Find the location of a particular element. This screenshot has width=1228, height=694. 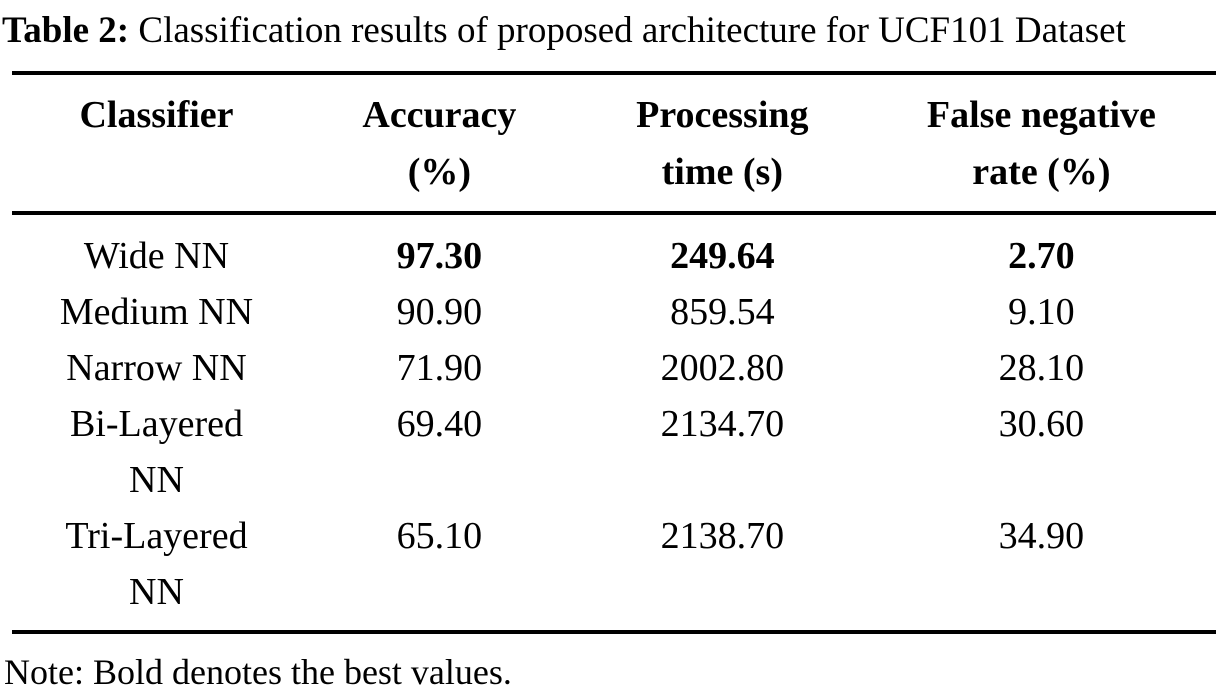

header-line: Processing is located at coordinates (722, 115).